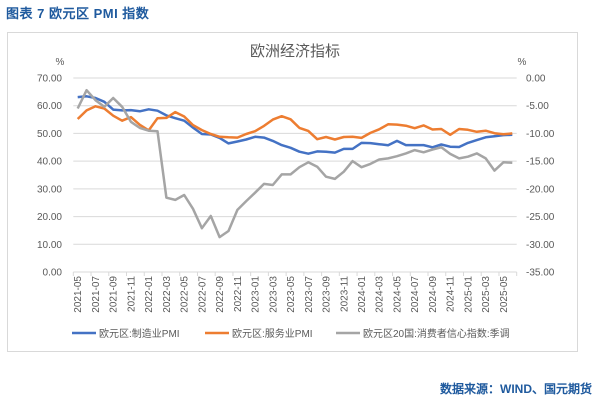 Image resolution: width=606 pixels, height=416 pixels. What do you see at coordinates (540, 162) in the screenshot?
I see `right-y-tick: -15.00` at bounding box center [540, 162].